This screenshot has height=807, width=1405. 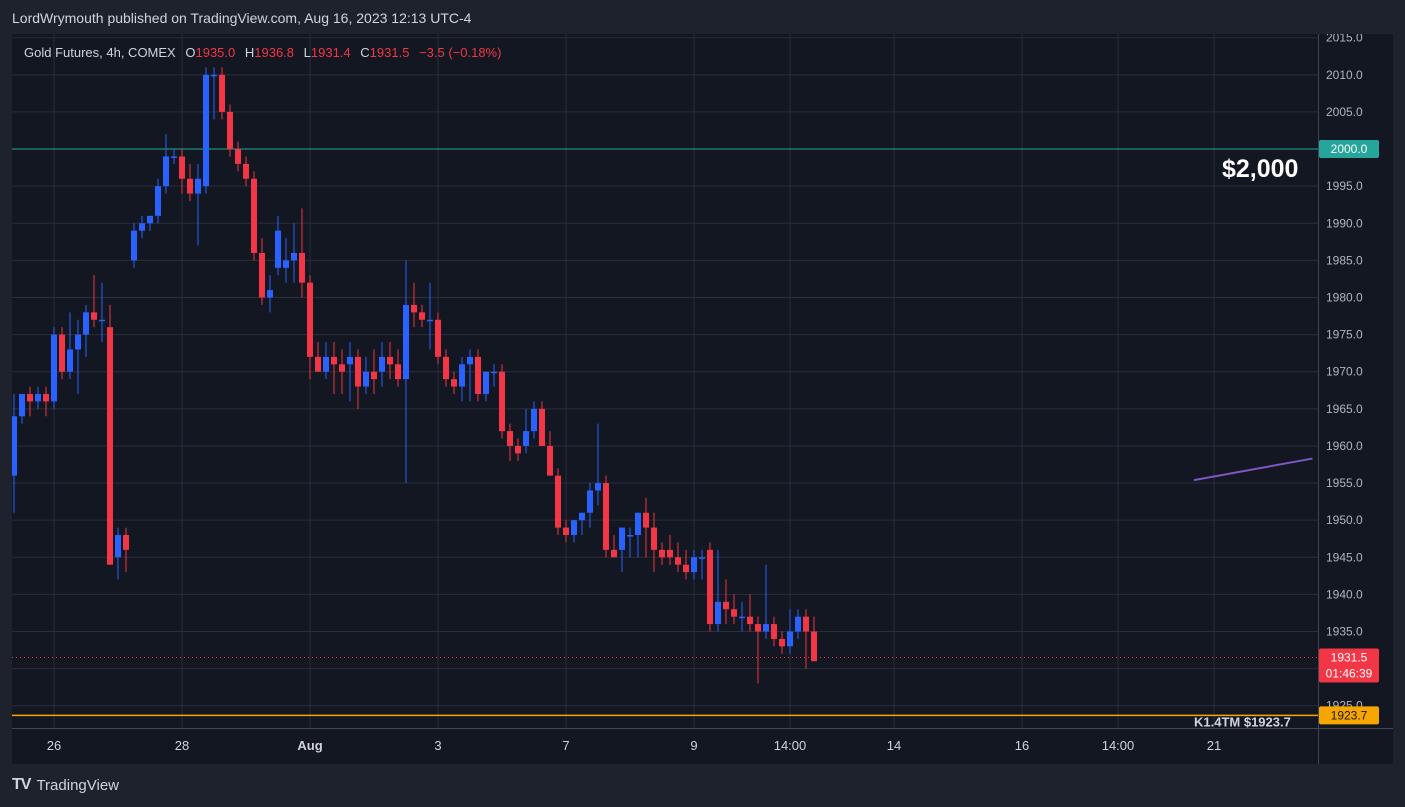 I want to click on support-badge-1923, so click(x=1349, y=715).